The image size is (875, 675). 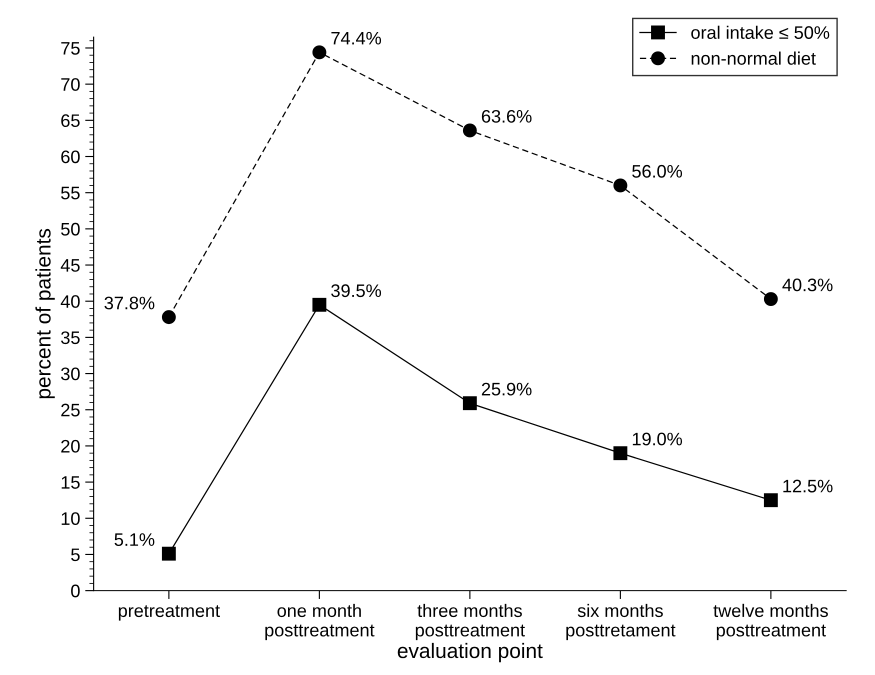 I want to click on y-tick-label: 60, so click(x=70, y=157).